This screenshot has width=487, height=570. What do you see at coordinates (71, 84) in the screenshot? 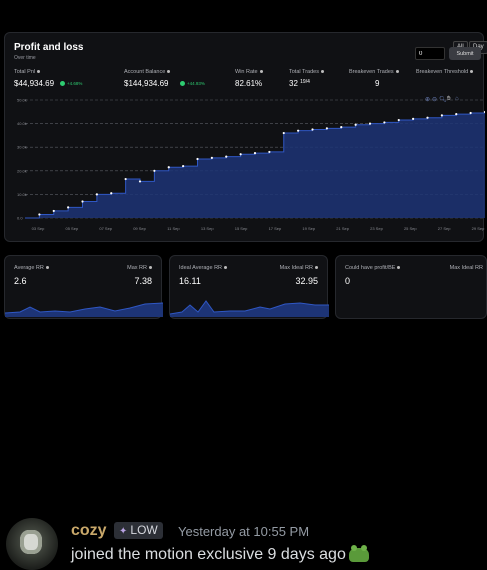
I see `total-pnl-change: +4.68%` at bounding box center [71, 84].